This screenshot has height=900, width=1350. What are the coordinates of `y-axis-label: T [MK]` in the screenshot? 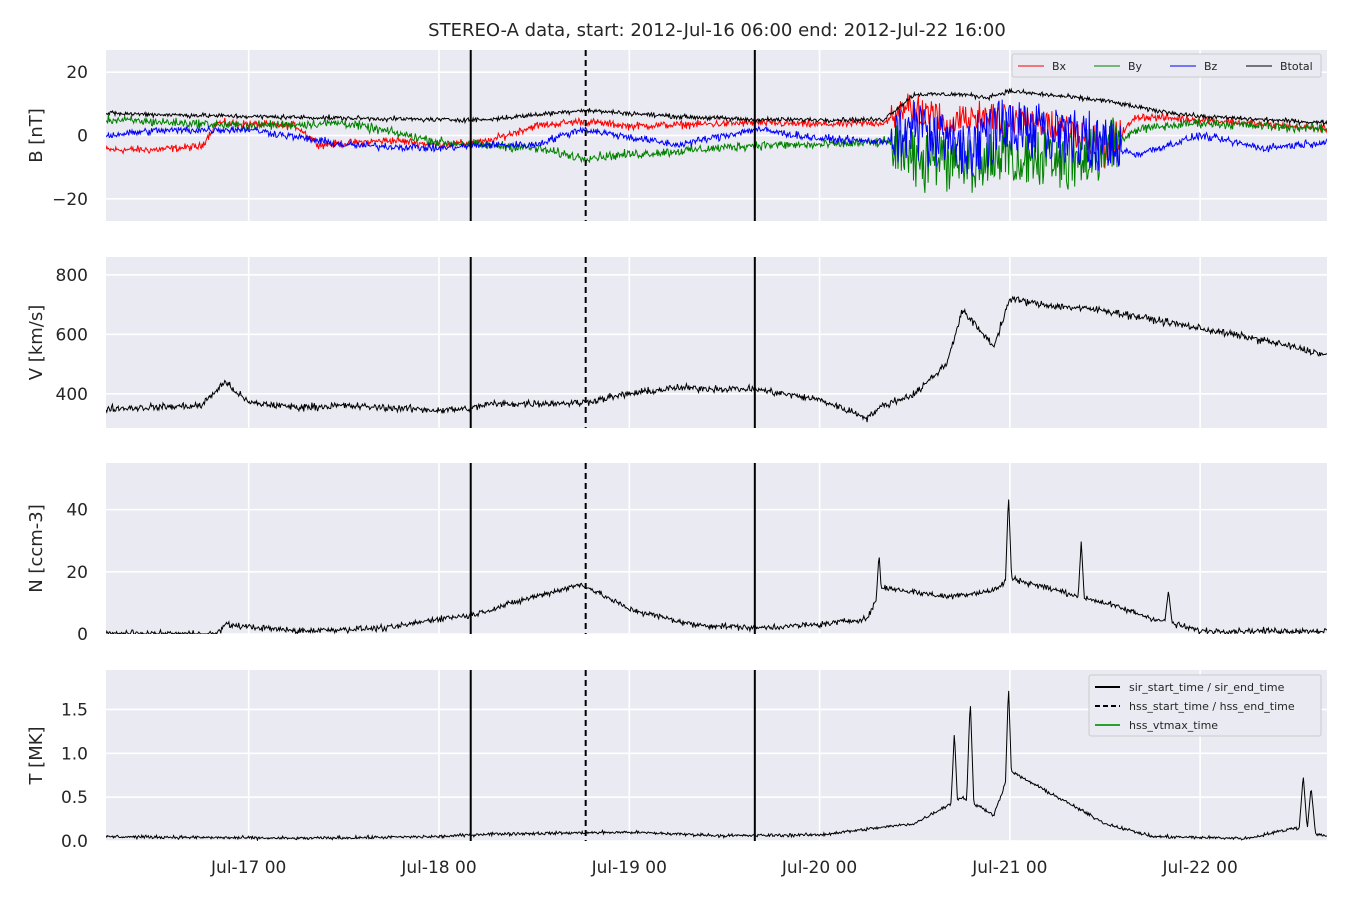 It's located at (36, 755).